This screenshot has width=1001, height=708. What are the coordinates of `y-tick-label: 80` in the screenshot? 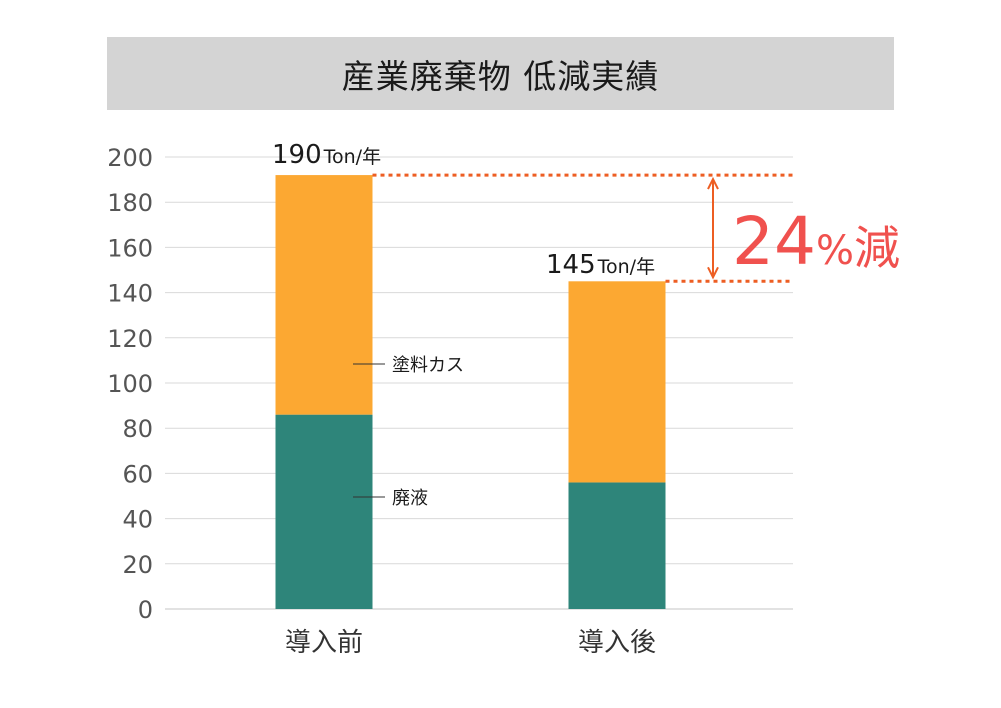 It's located at (137, 429).